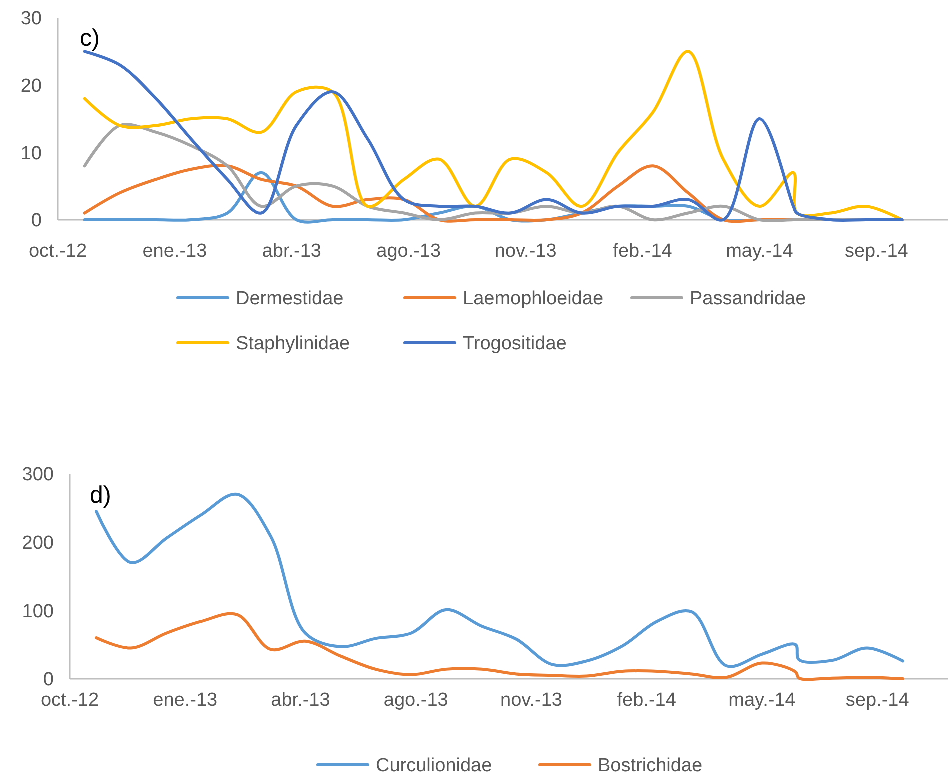 The image size is (948, 776). Describe the element at coordinates (434, 766) in the screenshot. I see `legend-label: Curculionidae` at that location.